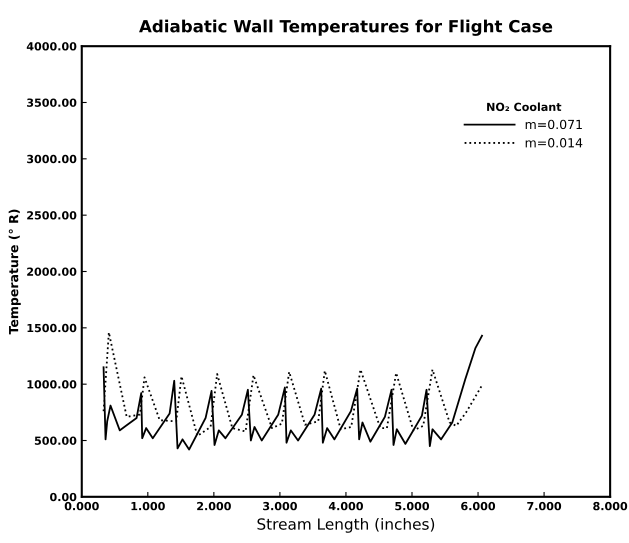 This screenshot has width=629, height=543. Describe the element at coordinates (345, 506) in the screenshot. I see `x-tick-label: 4.000` at that location.